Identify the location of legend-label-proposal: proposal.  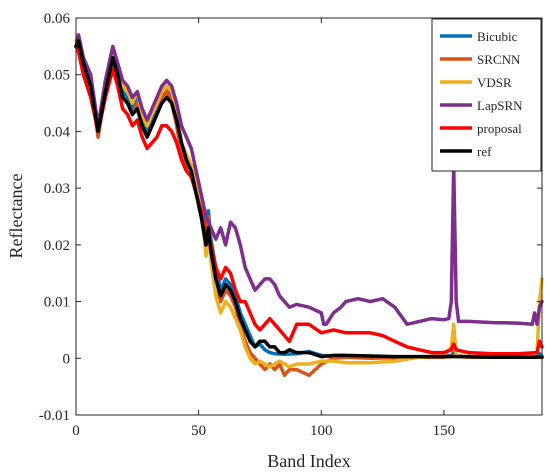
(499, 128).